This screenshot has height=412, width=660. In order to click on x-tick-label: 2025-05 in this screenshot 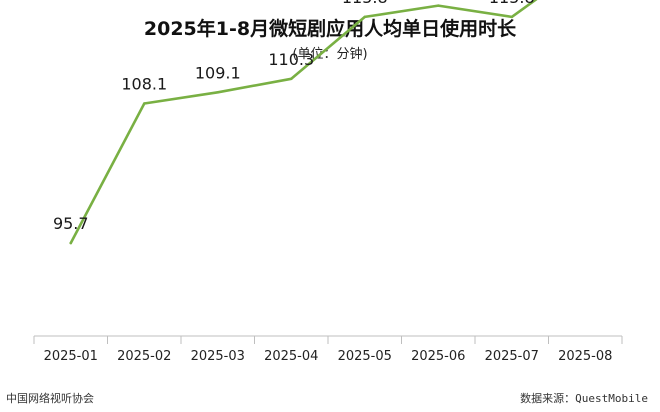, I will do `click(365, 356)`.